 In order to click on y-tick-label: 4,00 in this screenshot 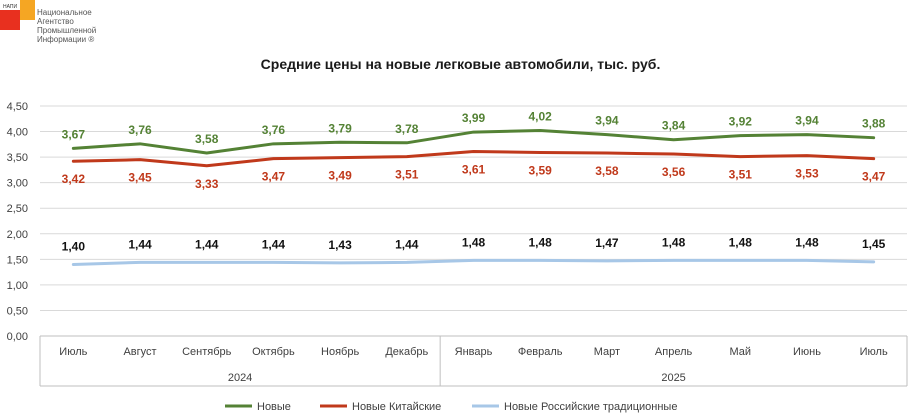, I will do `click(17, 133)`.